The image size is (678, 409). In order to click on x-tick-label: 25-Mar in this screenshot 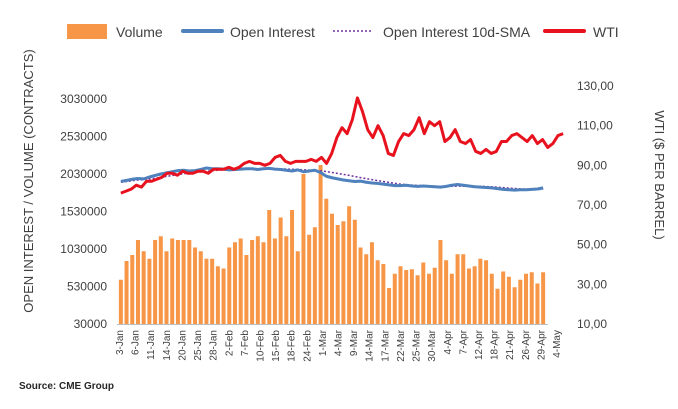, I will do `click(417, 345)`.